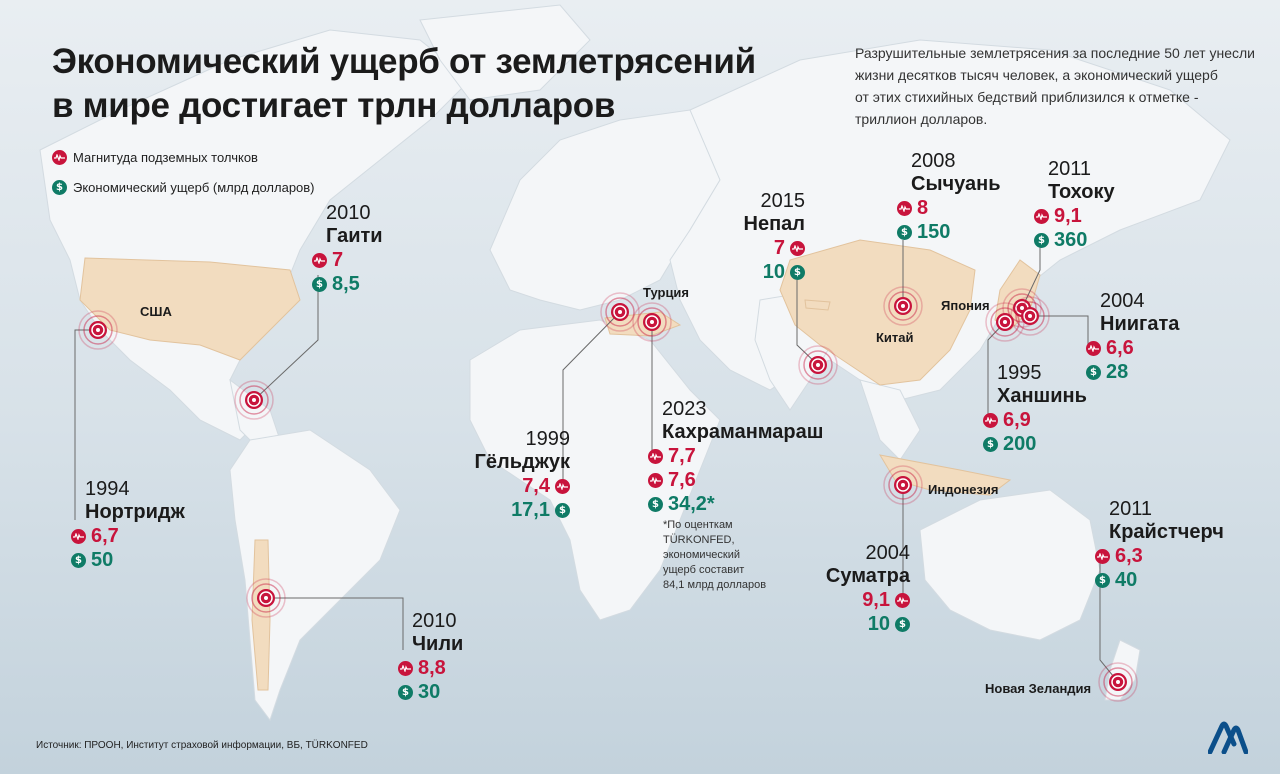 This screenshot has width=1280, height=774. Describe the element at coordinates (334, 105) in the screenshot. I see `title-line-2: в мире достигает трлн долларов` at that location.